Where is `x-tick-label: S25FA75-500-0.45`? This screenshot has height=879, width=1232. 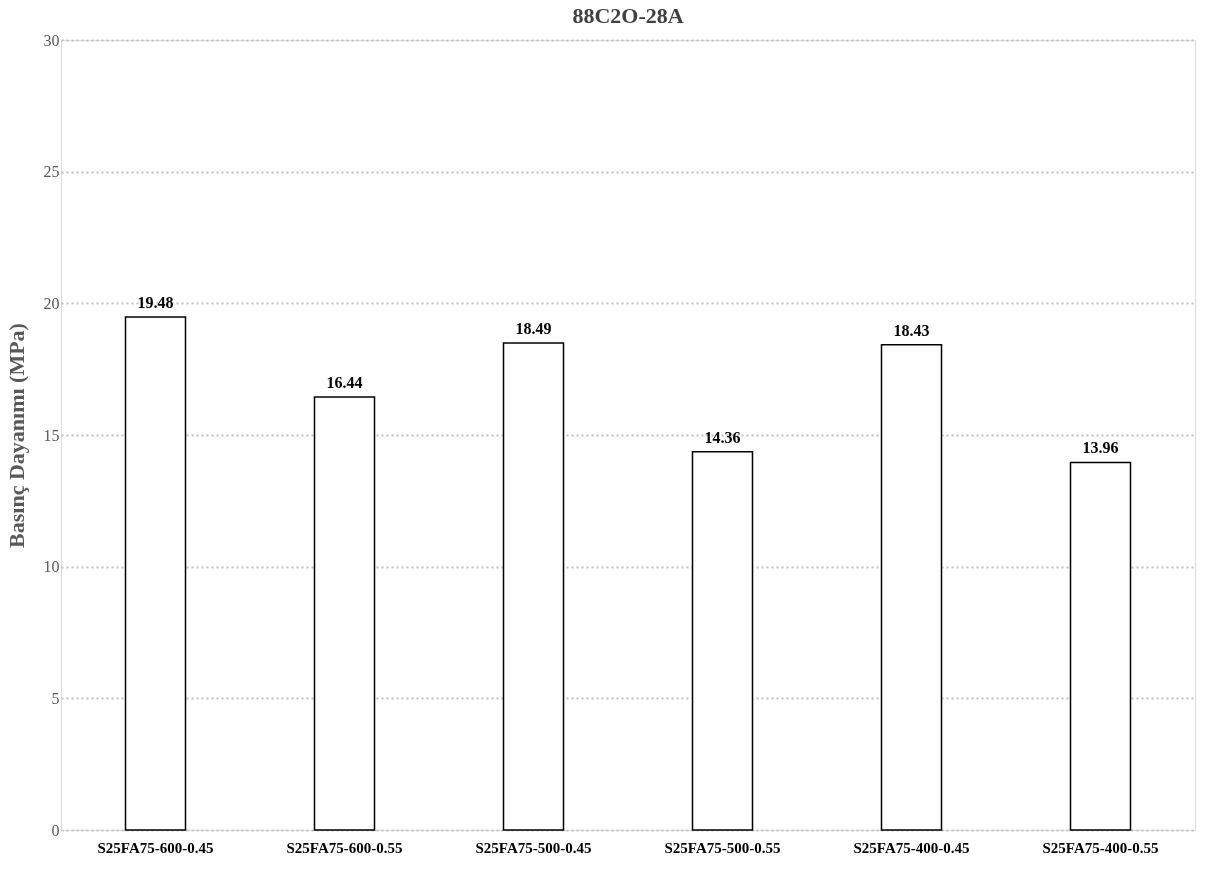 x-tick-label: S25FA75-500-0.45 is located at coordinates (533, 847).